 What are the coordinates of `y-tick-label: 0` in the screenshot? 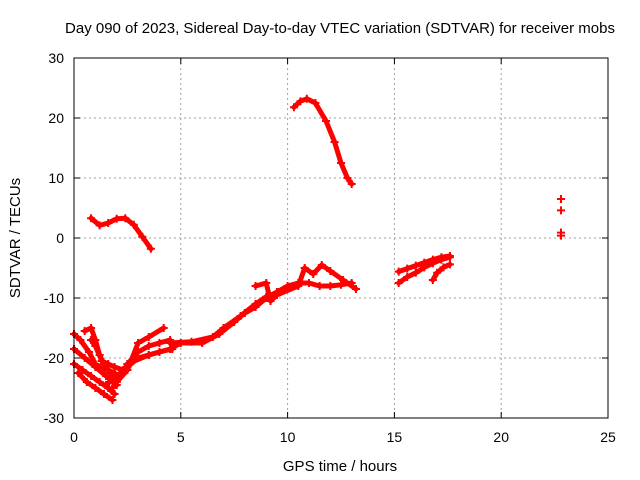 It's located at (60, 238).